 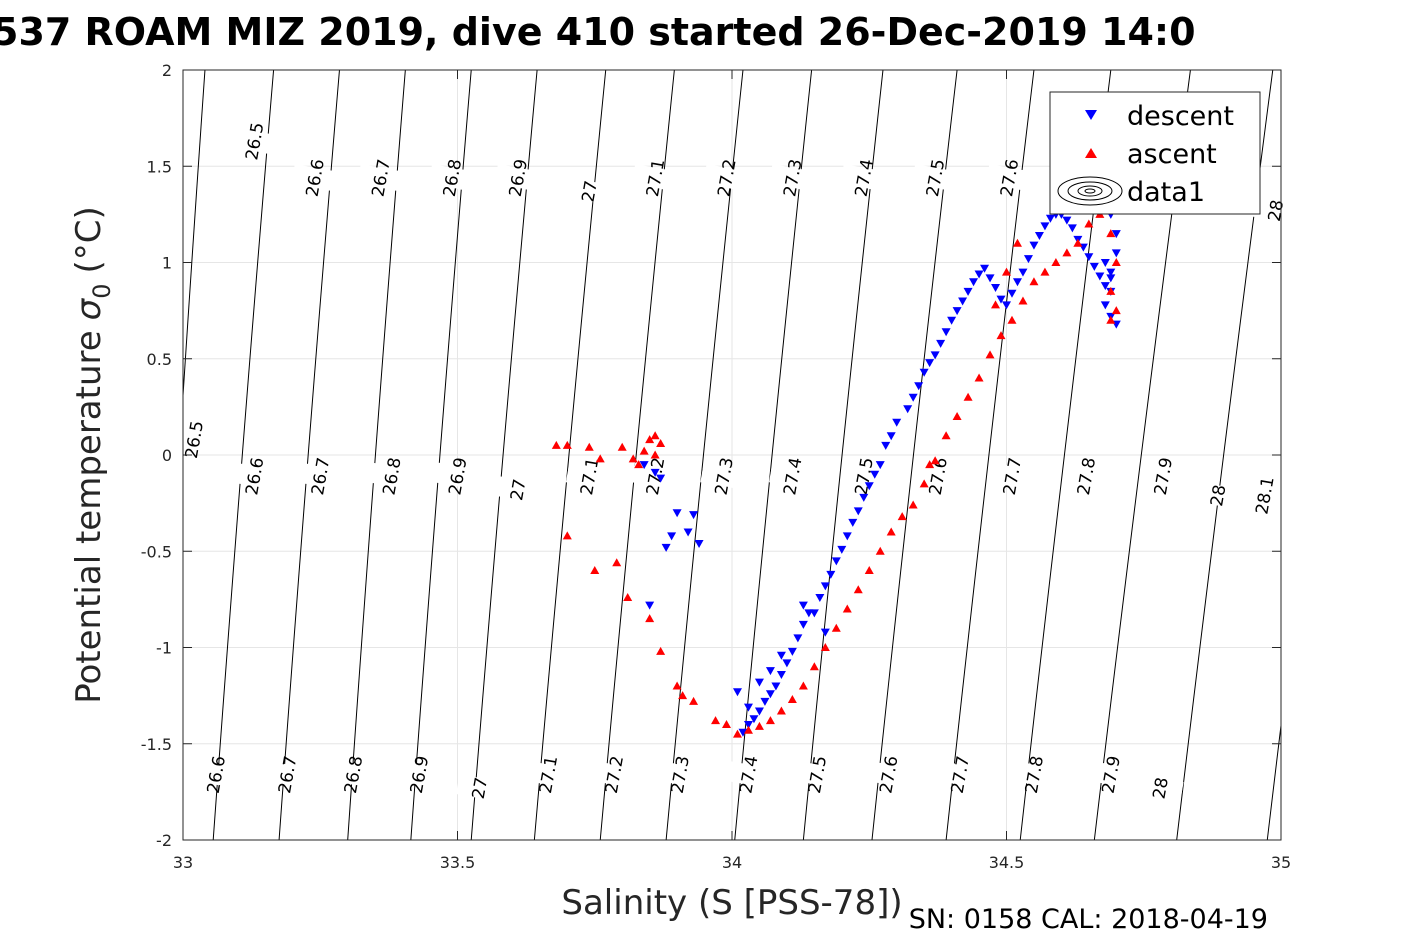 I want to click on y-axis-label: Potential temperature σ0 (°C), so click(x=92, y=455).